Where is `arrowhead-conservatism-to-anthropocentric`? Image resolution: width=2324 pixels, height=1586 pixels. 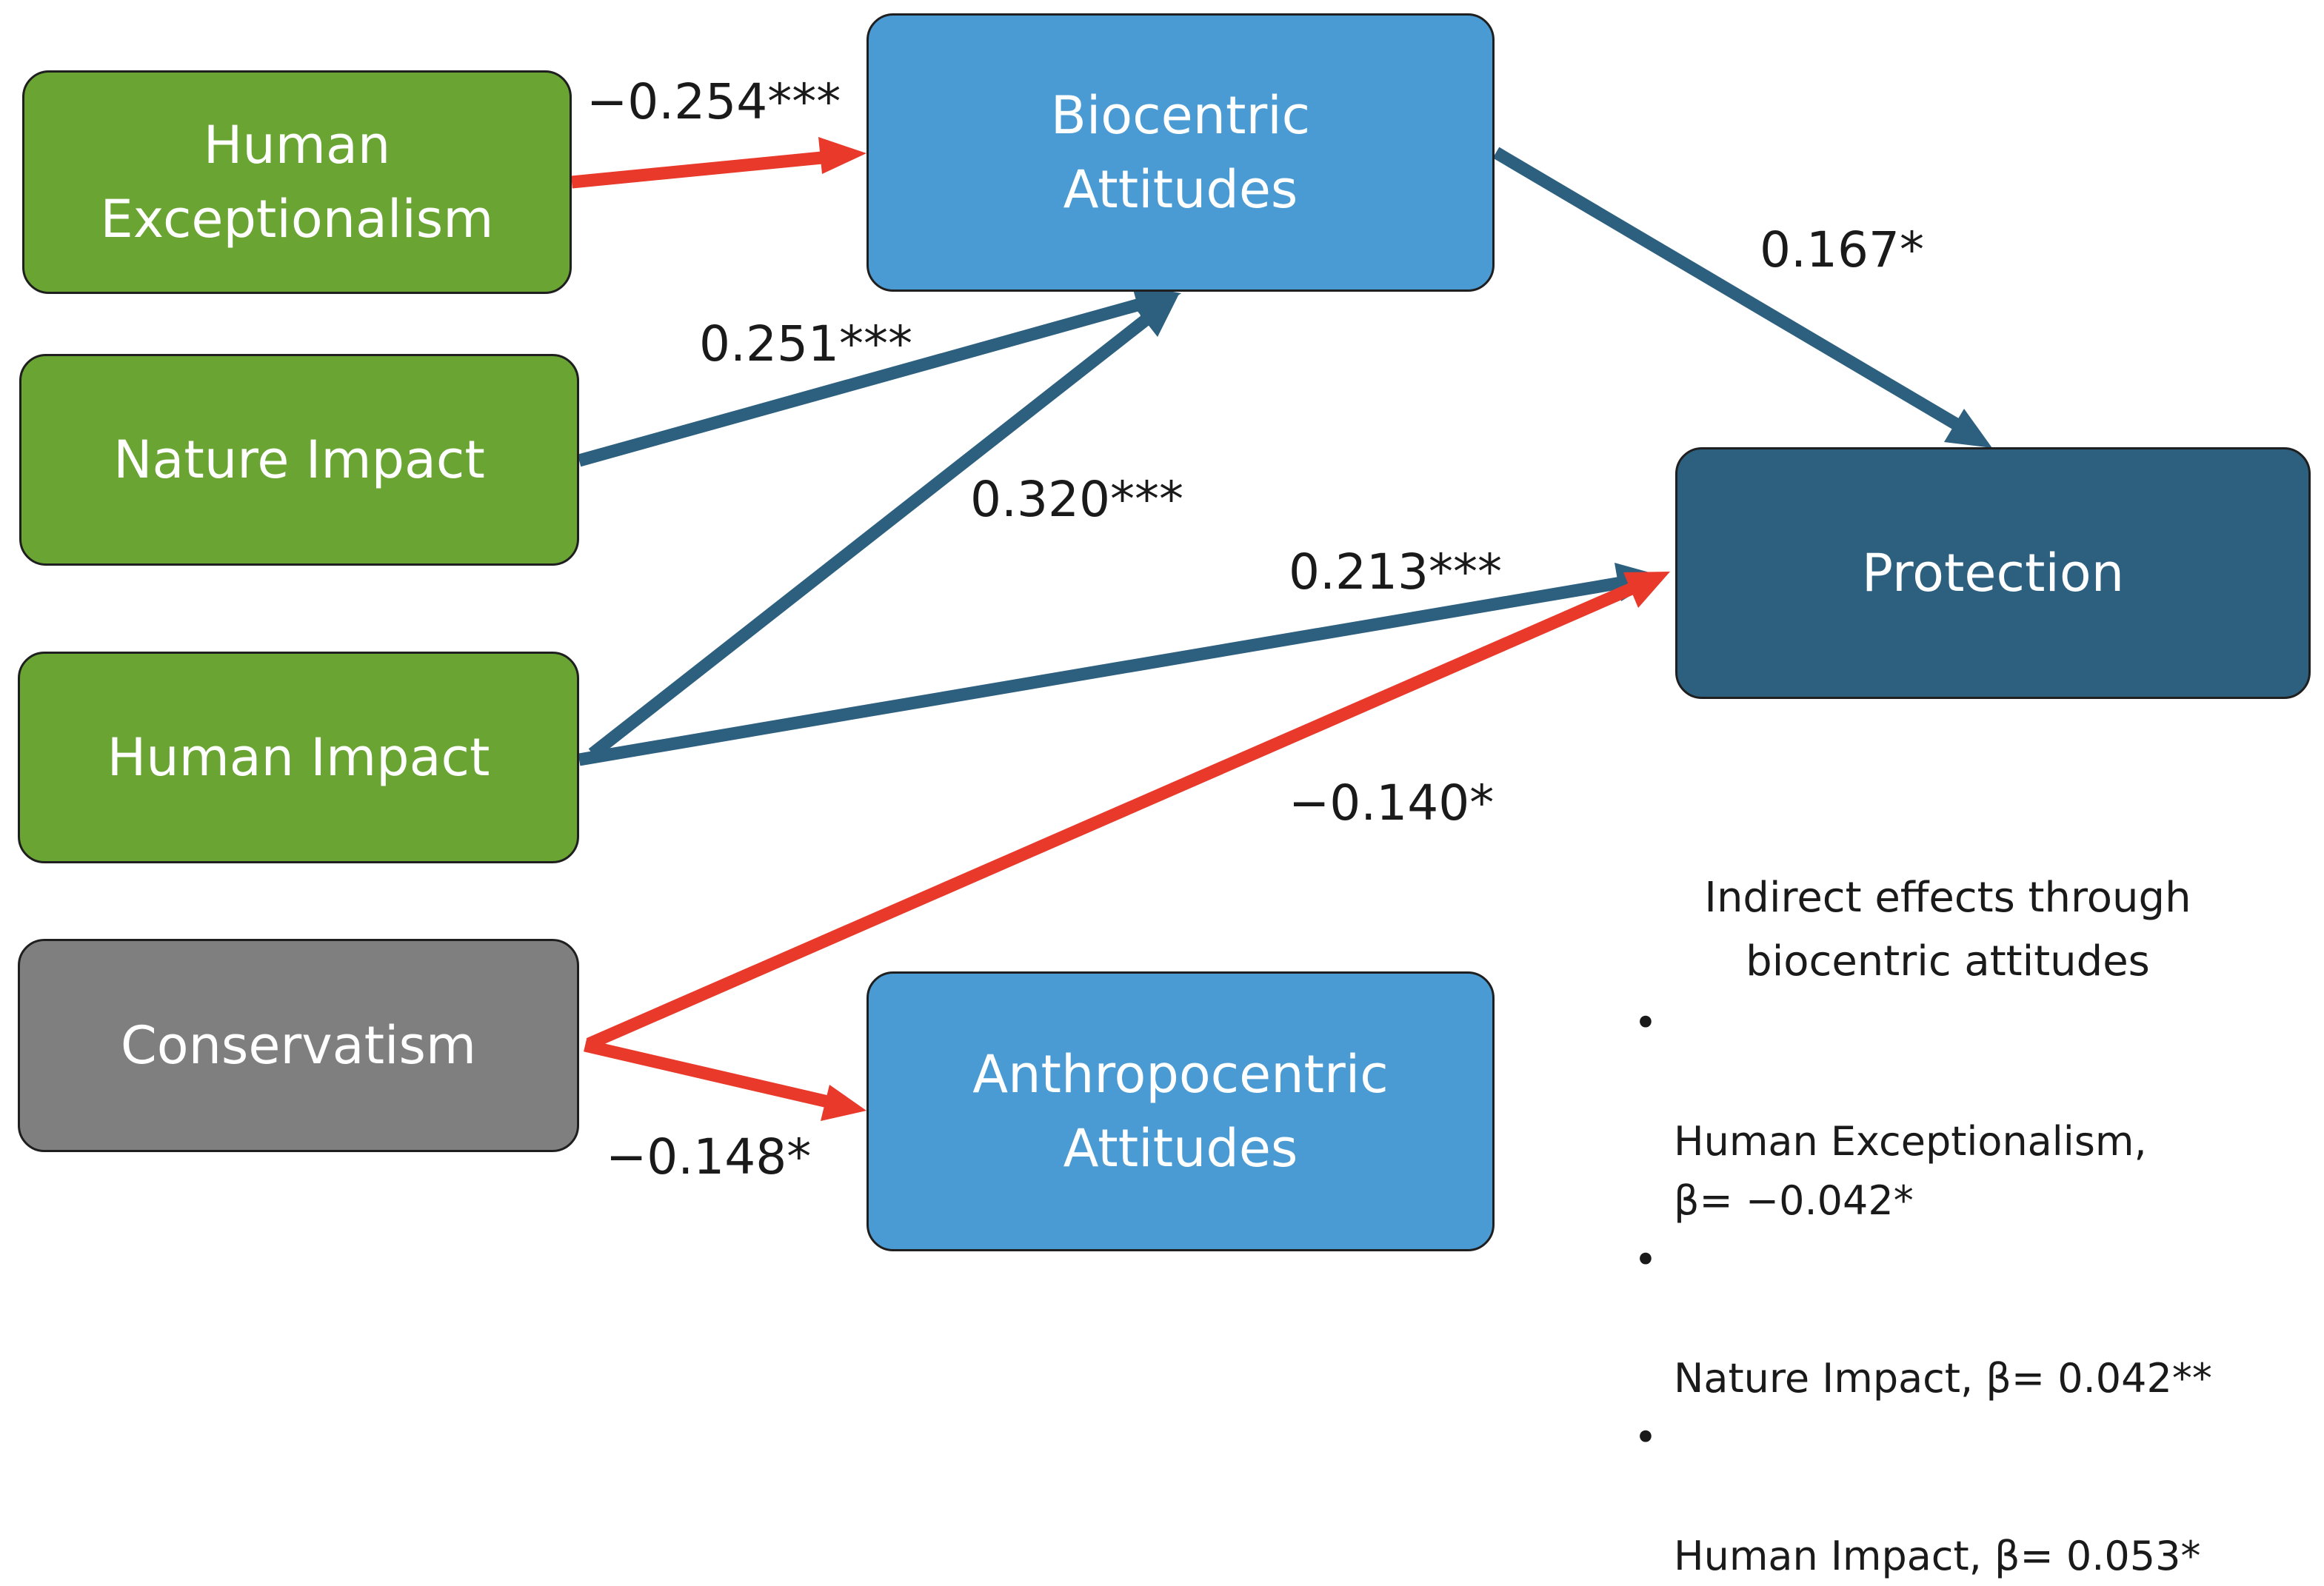 arrowhead-conservatism-to-anthropocentric is located at coordinates (844, 1103).